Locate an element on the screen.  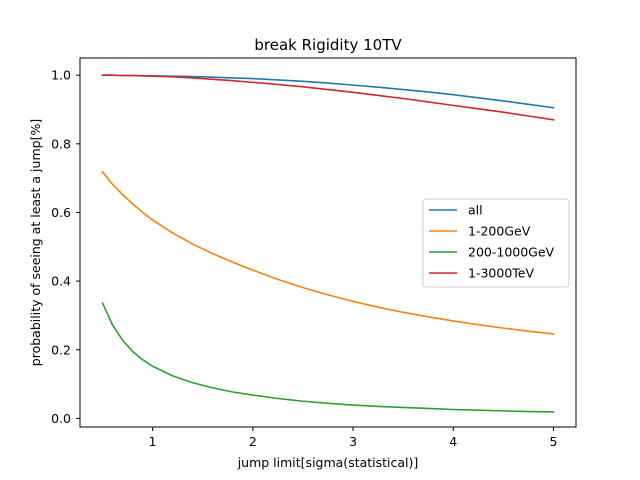
legend-label-0: all is located at coordinates (475, 210).